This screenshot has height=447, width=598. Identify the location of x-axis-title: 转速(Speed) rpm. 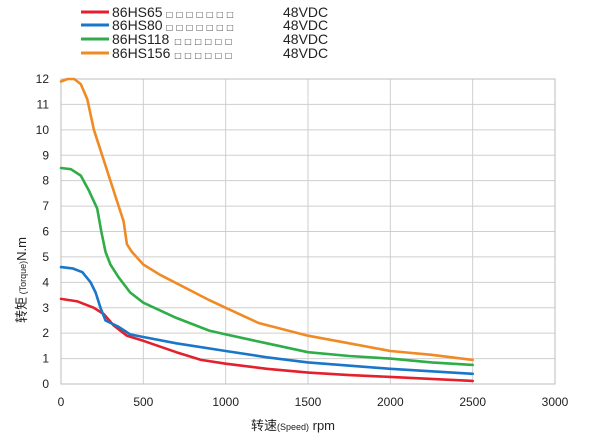
(293, 425).